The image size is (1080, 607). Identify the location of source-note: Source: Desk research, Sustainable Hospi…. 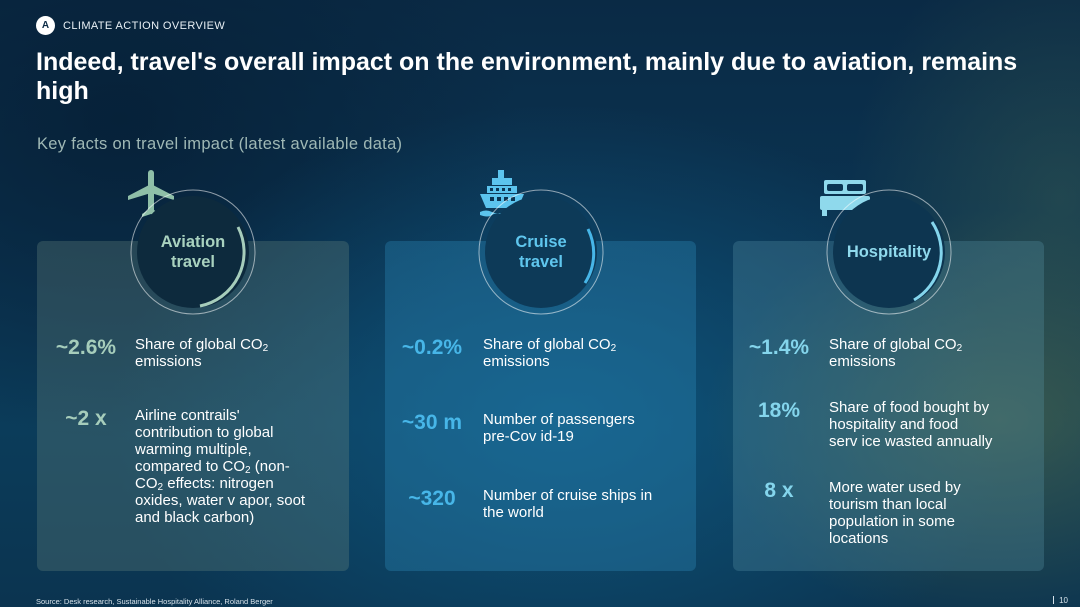
(154, 601).